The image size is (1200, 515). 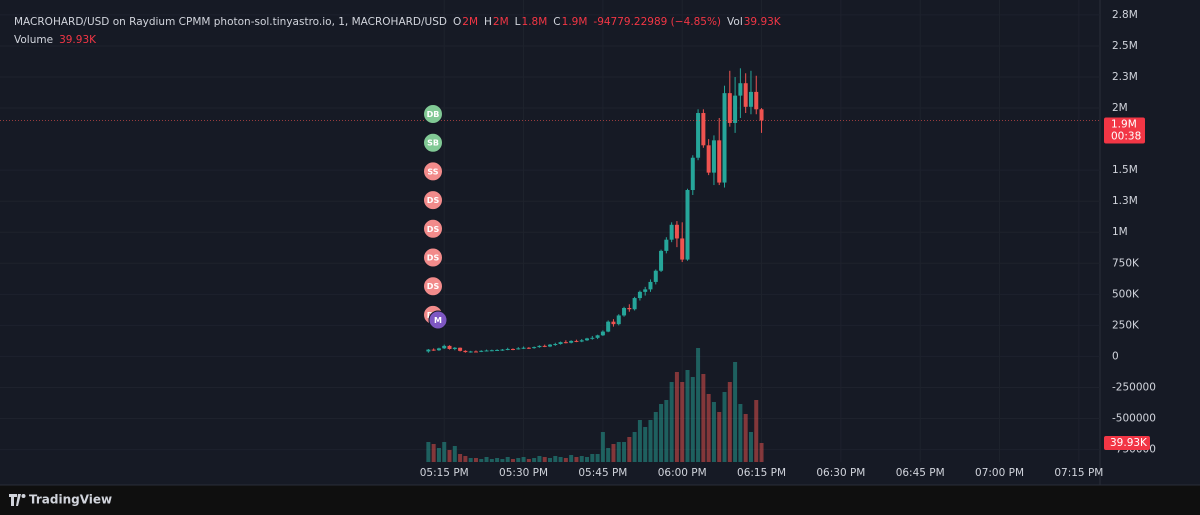 I want to click on last-price-box, so click(x=1124, y=130).